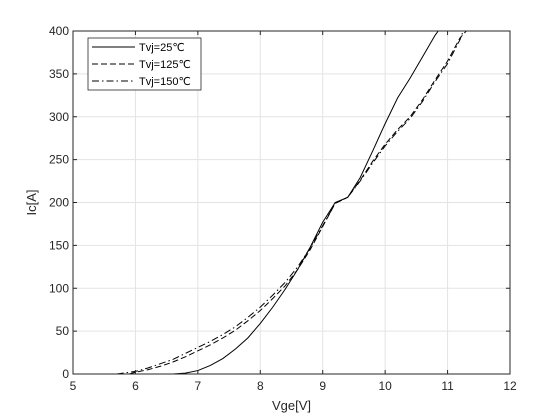 The height and width of the screenshot is (420, 560). I want to click on x-tick-label: 8, so click(260, 386).